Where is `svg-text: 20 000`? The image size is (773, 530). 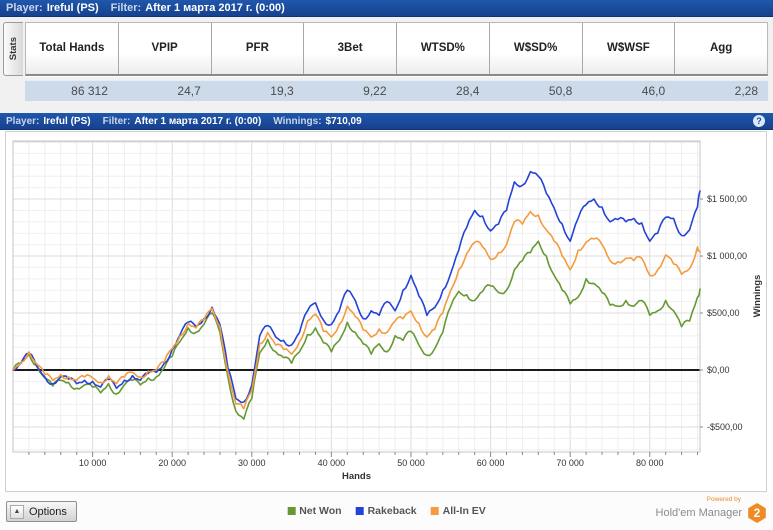 svg-text: 20 000 is located at coordinates (172, 463).